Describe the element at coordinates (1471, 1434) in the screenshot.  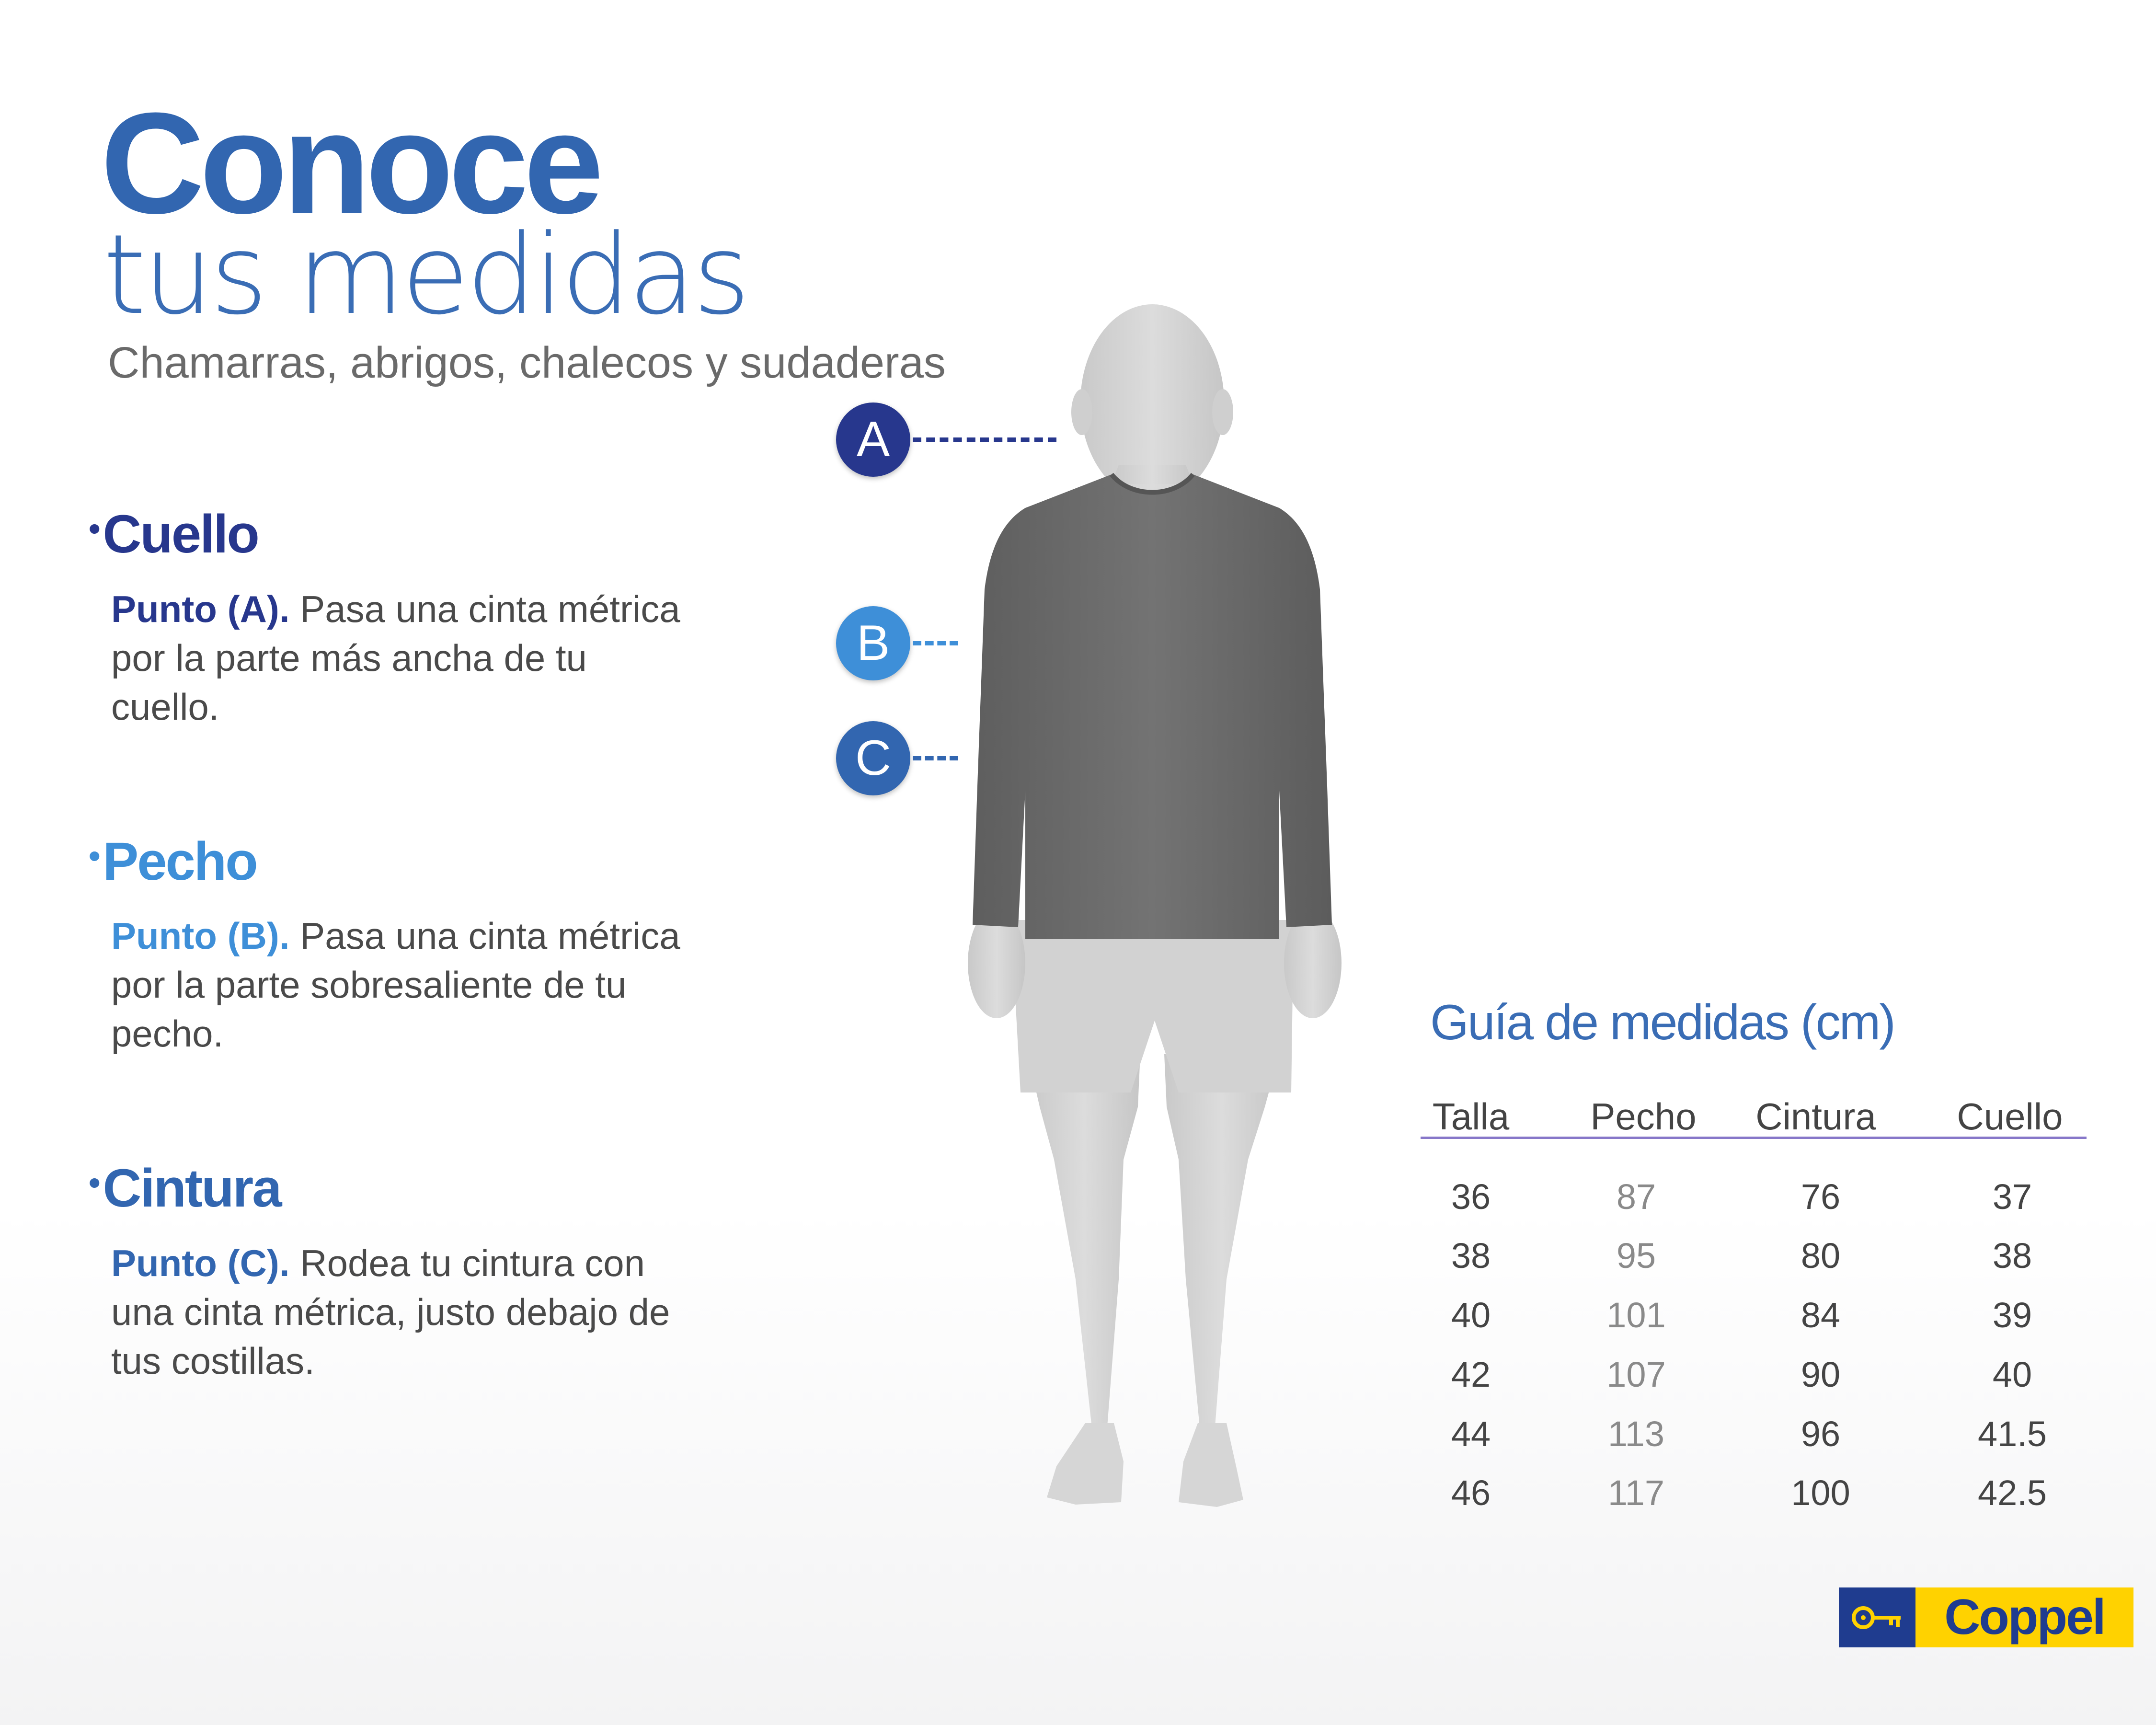
I see `table-cell-talla: 44` at that location.